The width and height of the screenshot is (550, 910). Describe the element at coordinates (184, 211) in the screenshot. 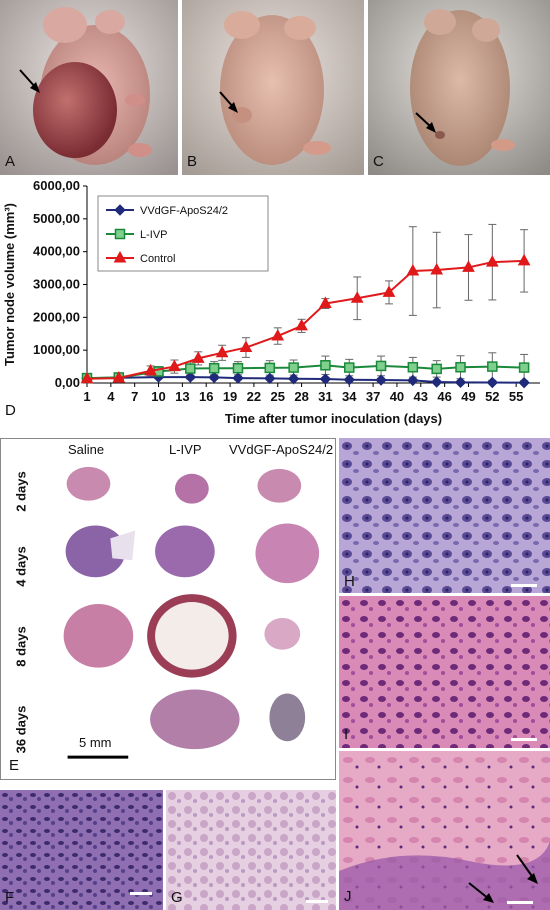

I see `legend-entry: VVdGF-ApoS24/2` at that location.